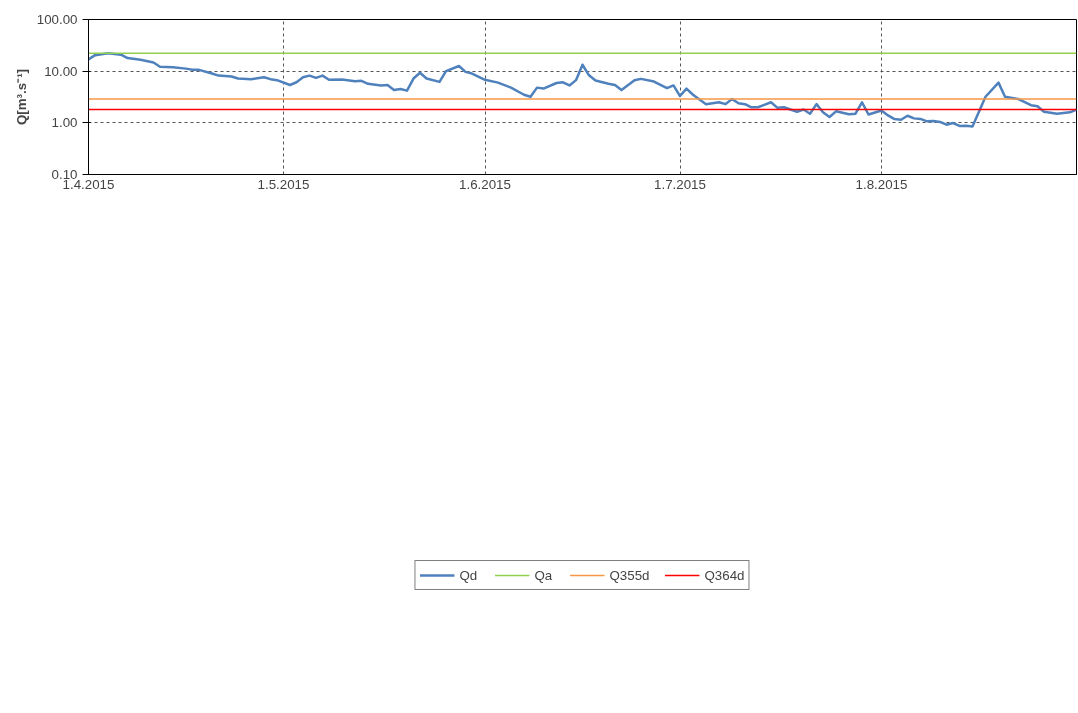 The height and width of the screenshot is (713, 1078). Describe the element at coordinates (57, 19) in the screenshot. I see `y-tick-label: 100.00` at that location.